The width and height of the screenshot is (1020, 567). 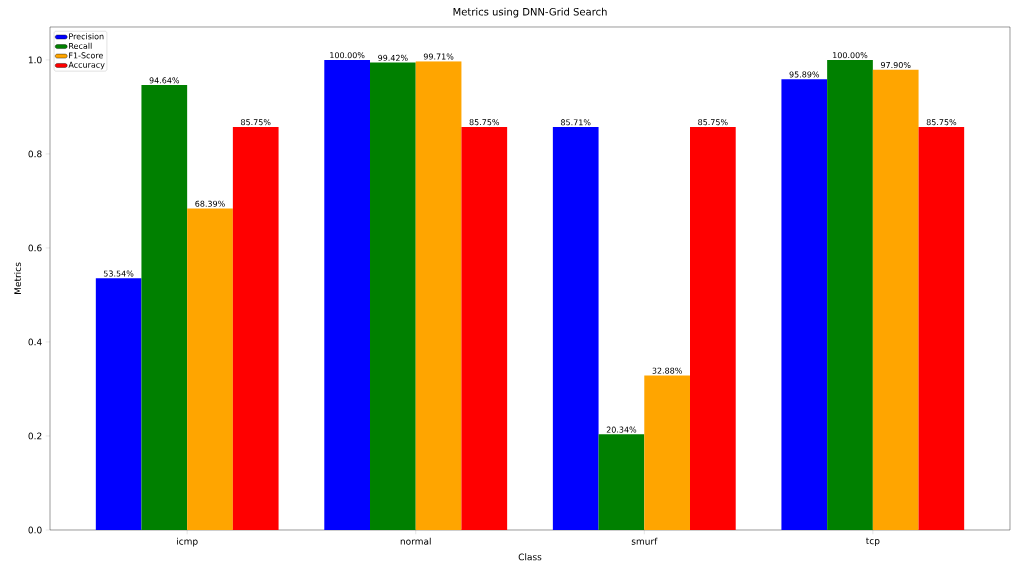 I want to click on data-label: 32.88%, so click(x=667, y=370).